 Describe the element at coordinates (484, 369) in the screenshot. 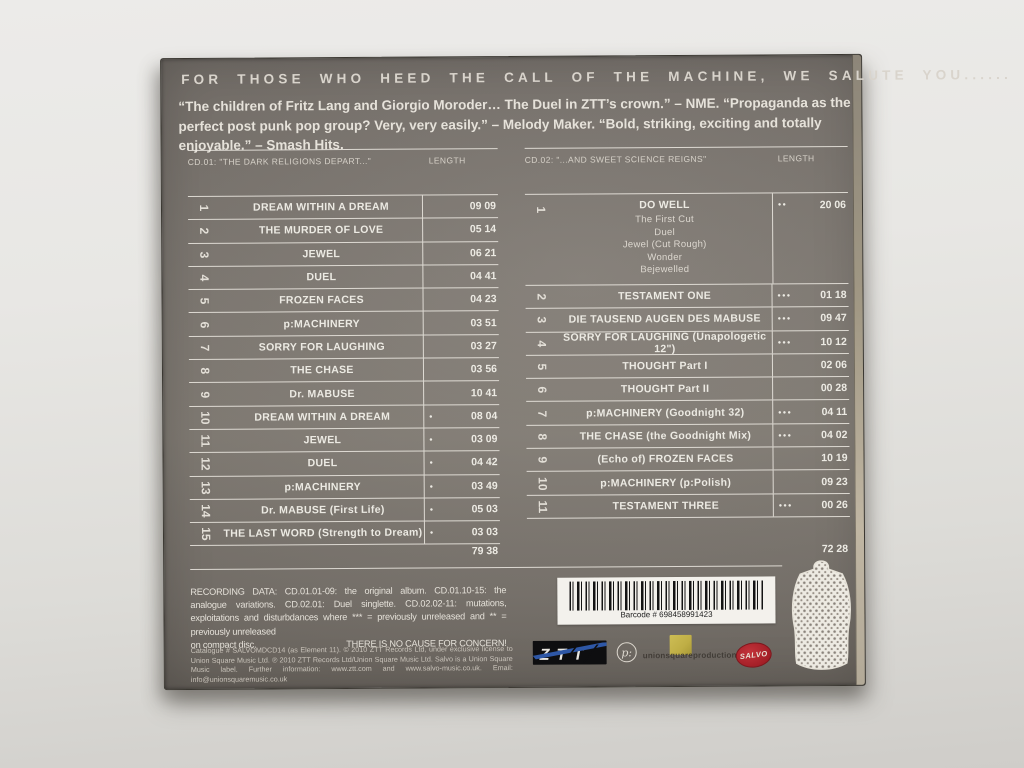

I see `track-length: 03 56` at that location.